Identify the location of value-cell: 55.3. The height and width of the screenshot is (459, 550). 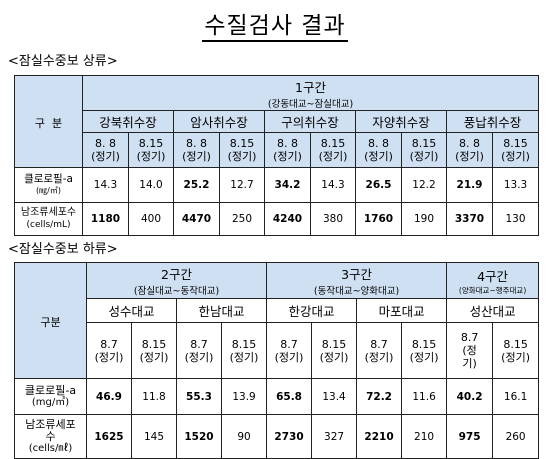
(199, 396).